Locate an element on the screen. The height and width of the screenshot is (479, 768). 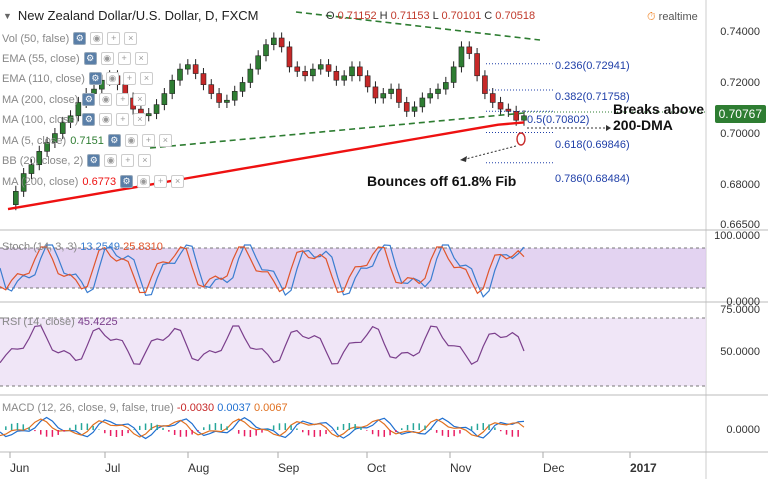
indicator-label: BB (20, close, 2) is located at coordinates (43, 160).